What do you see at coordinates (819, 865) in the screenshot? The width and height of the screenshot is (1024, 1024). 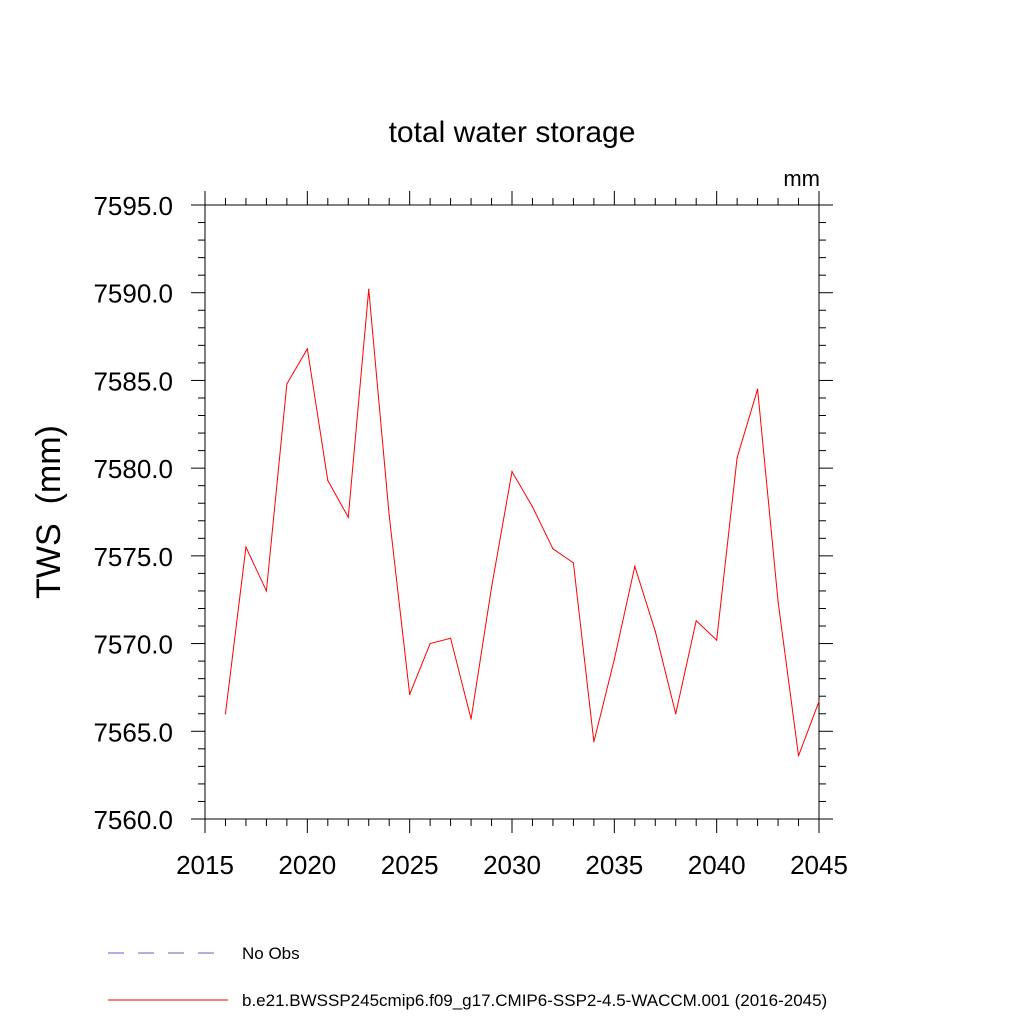 I see `x-tick-label: 2045` at bounding box center [819, 865].